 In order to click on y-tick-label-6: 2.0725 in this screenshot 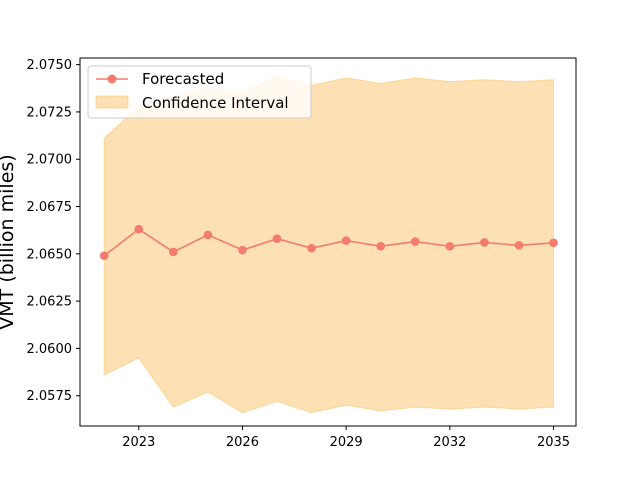, I will do `click(50, 112)`.